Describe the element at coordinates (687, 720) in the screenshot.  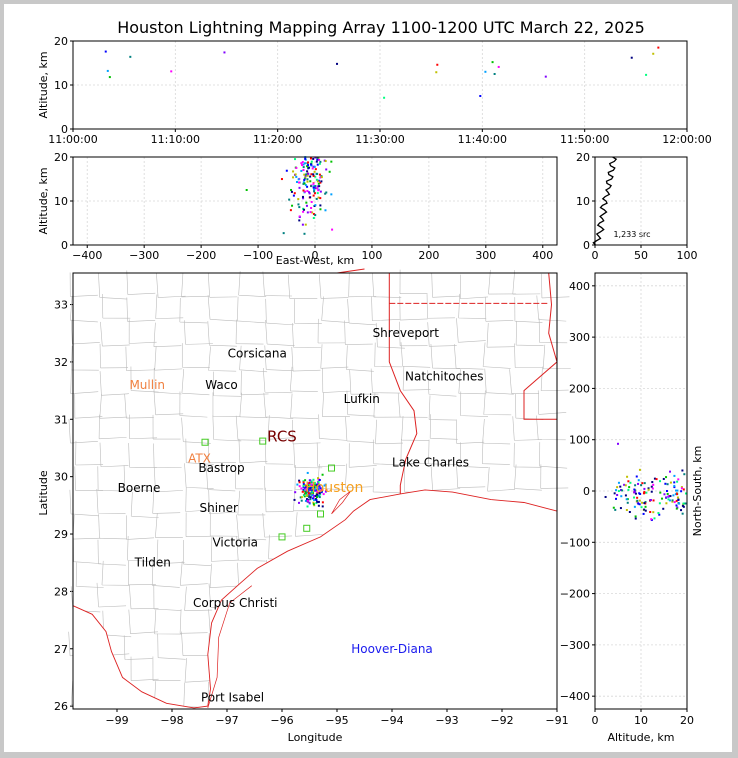
I see `x-tick-label: 20` at that location.